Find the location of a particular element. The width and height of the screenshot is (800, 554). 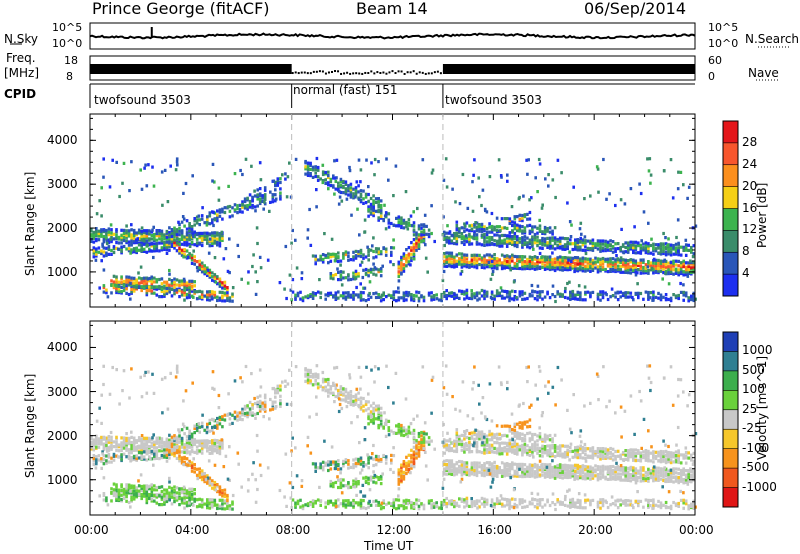

power-ytick-label: 1000 is located at coordinates (62, 271).